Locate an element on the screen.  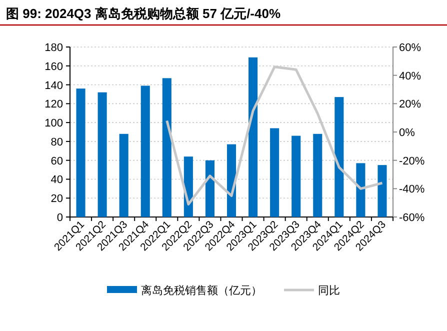
y-tick-label: 80 is located at coordinates (56, 142).